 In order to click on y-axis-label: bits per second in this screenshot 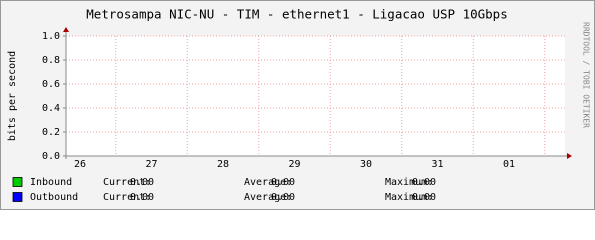, I will do `click(12, 96)`.